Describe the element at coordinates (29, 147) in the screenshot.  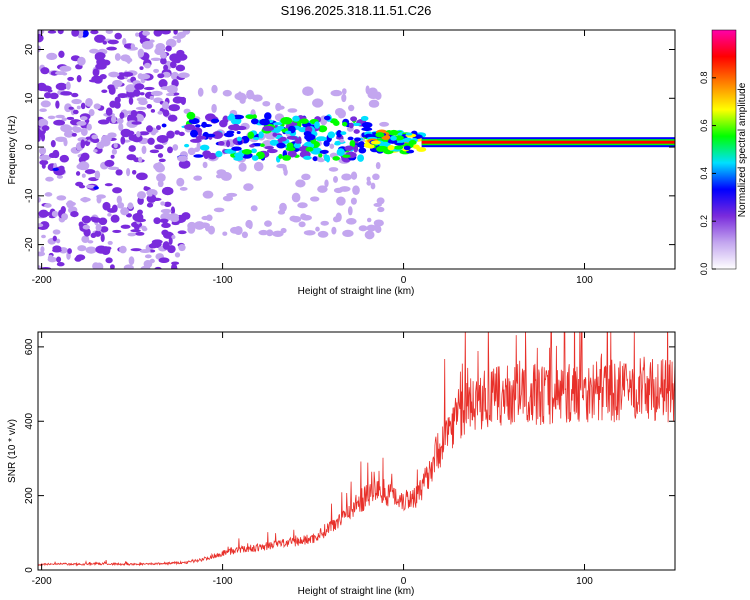
I see `spectrogram-y-tick-label: 0` at that location.